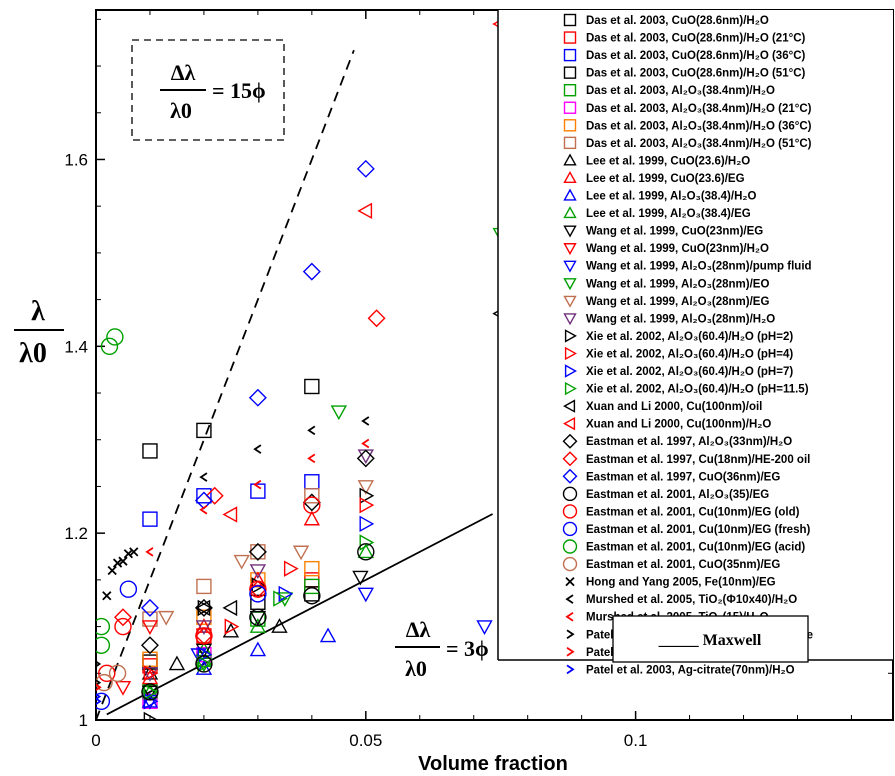 Image resolution: width=895 pixels, height=776 pixels. What do you see at coordinates (698, 460) in the screenshot?
I see `legend-entry-label: Eastman et al. 1997, Cu(18nm)/HE-200 oil` at bounding box center [698, 460].